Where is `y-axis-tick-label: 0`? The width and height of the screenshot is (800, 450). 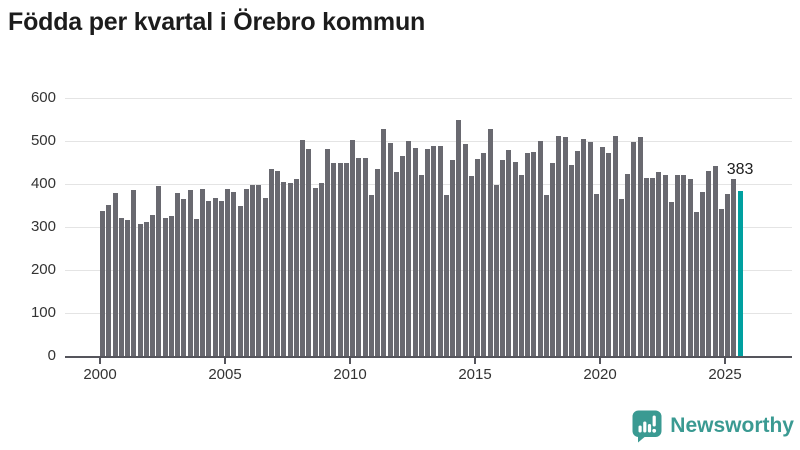 y-axis-tick-label: 0 is located at coordinates (51, 355).